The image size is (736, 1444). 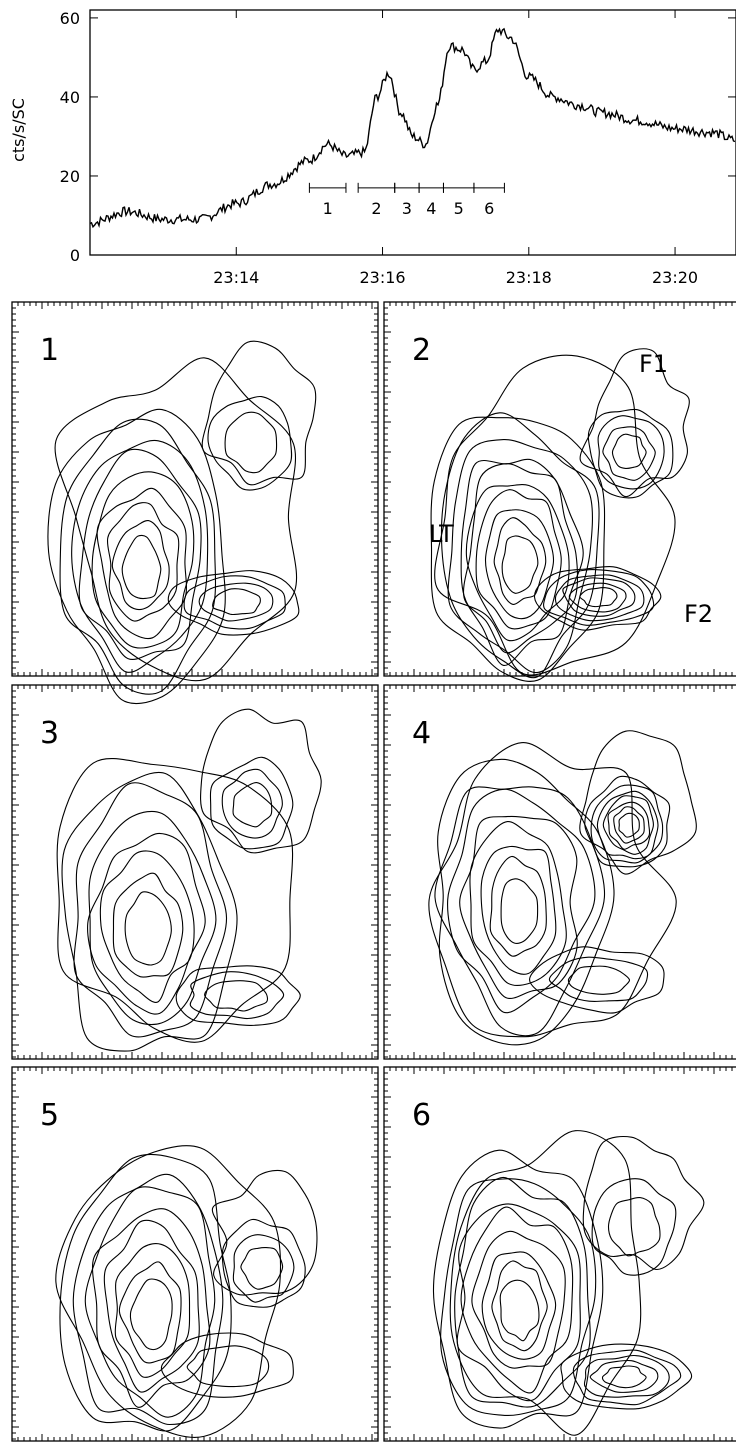 I want to click on x-tick-label: 23:20, so click(x=675, y=277).